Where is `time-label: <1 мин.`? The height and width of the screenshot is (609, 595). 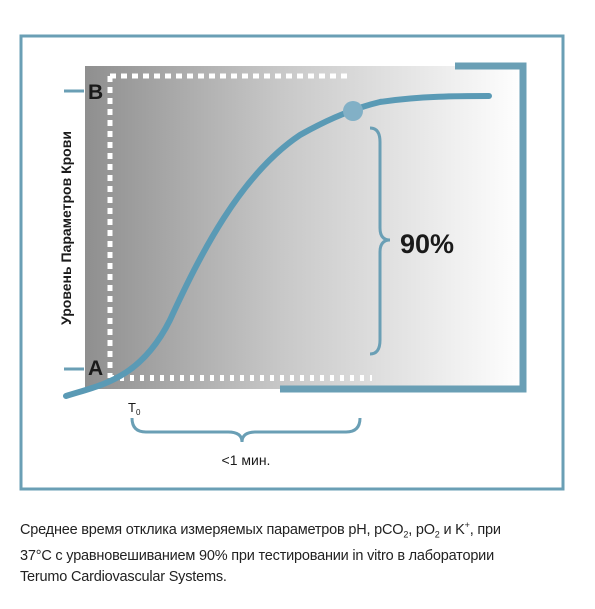 time-label: <1 мин. is located at coordinates (246, 460).